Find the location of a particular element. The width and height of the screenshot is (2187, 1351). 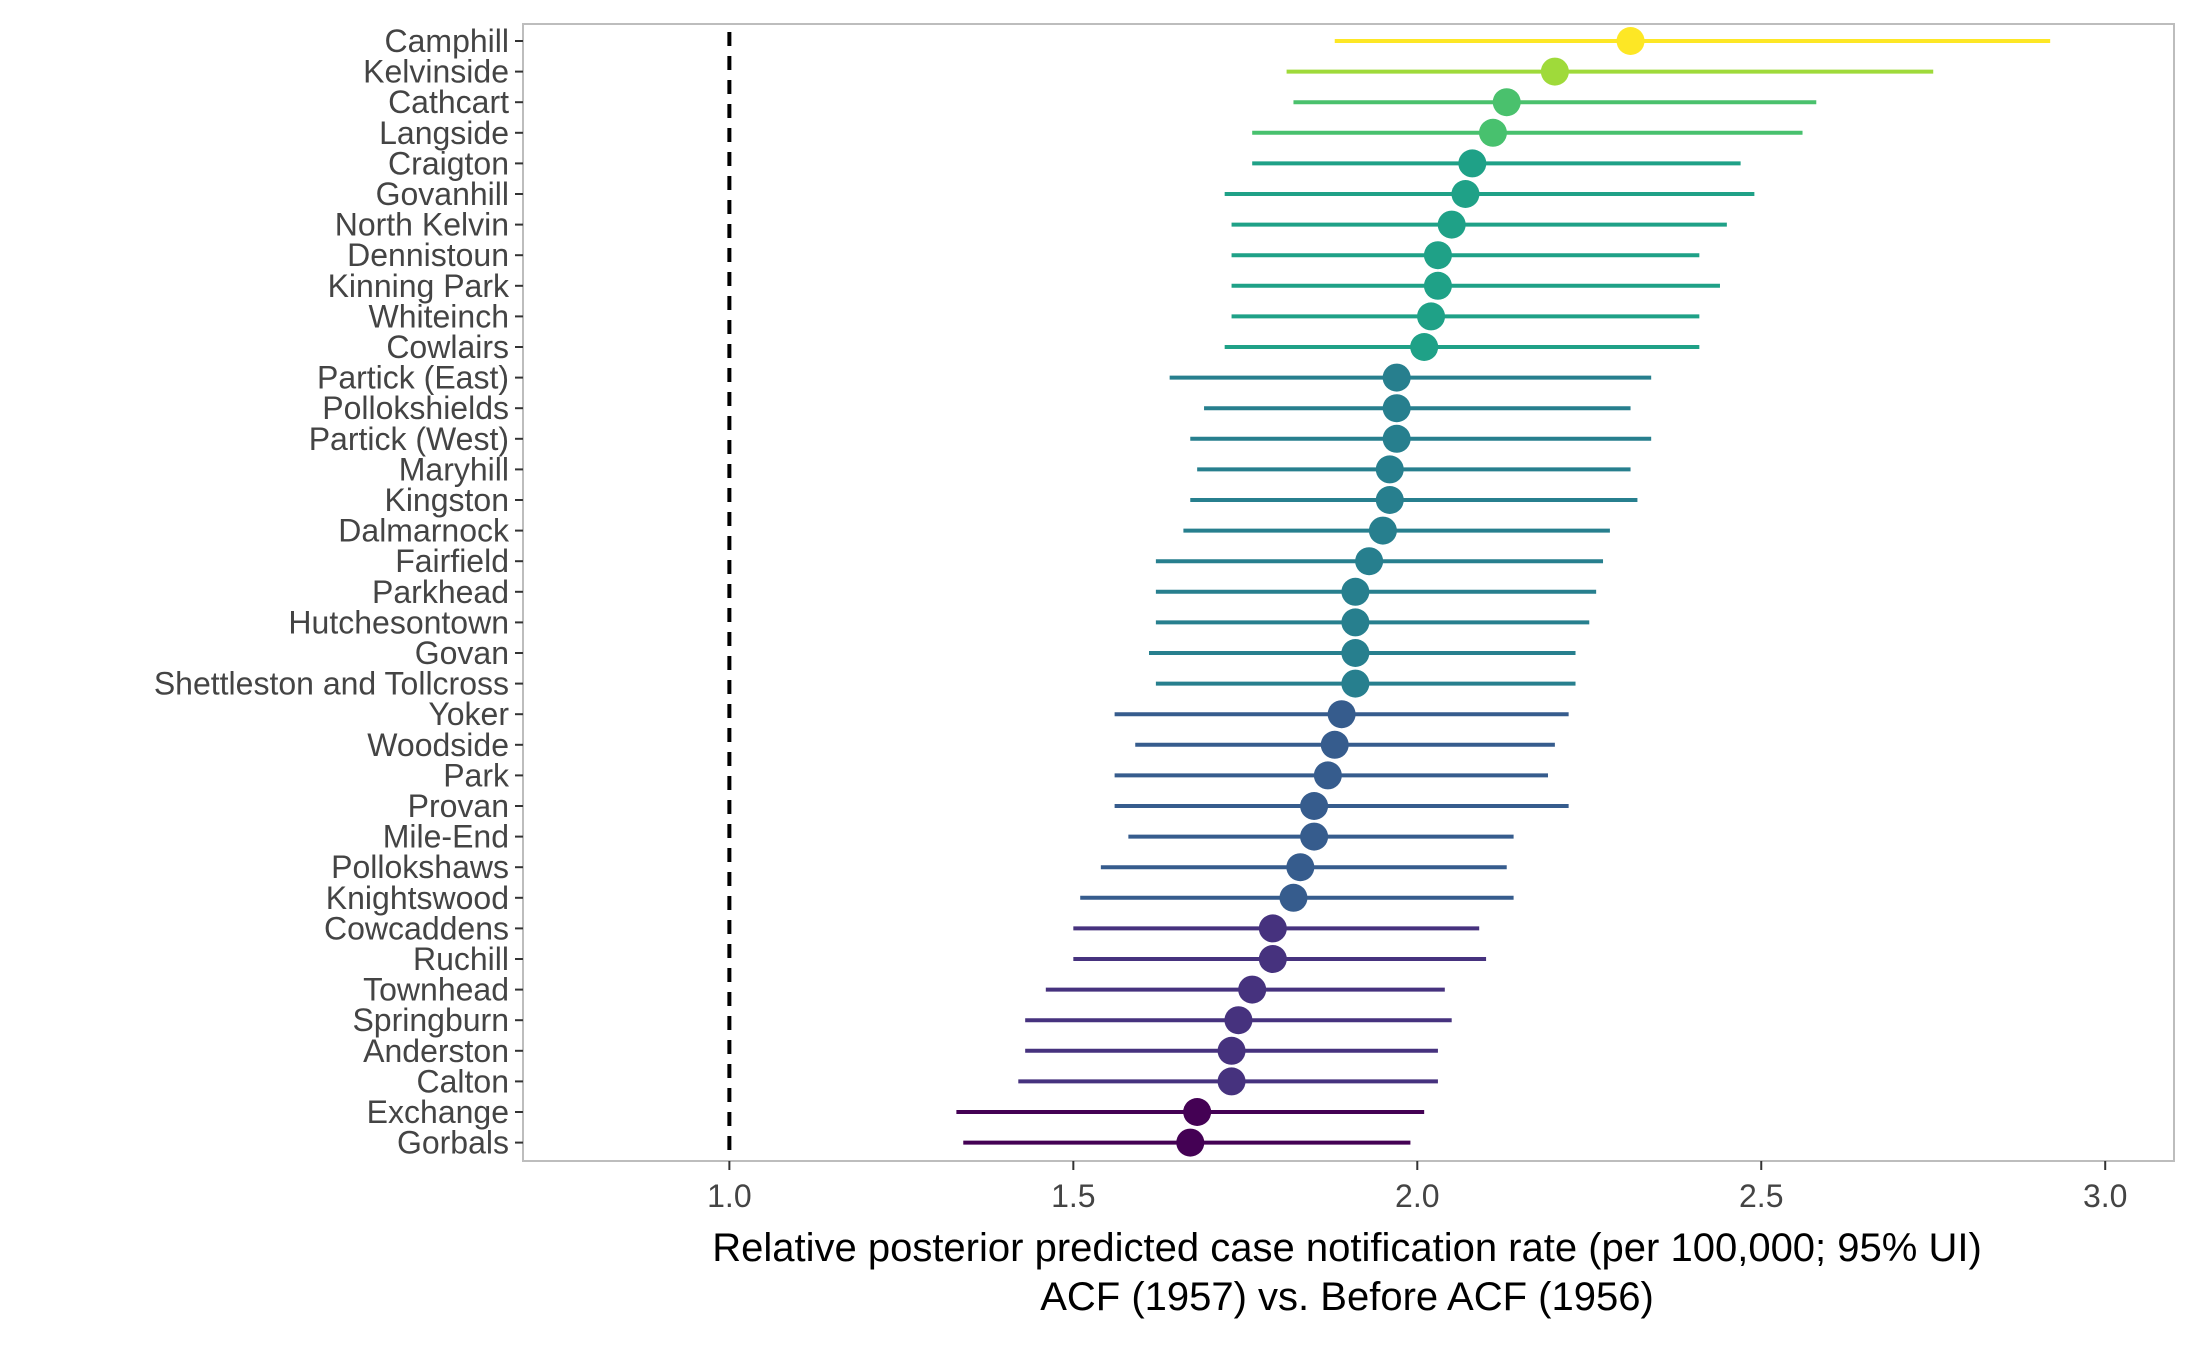

y-tick-label-north-kelvin: North Kelvin is located at coordinates (422, 225).